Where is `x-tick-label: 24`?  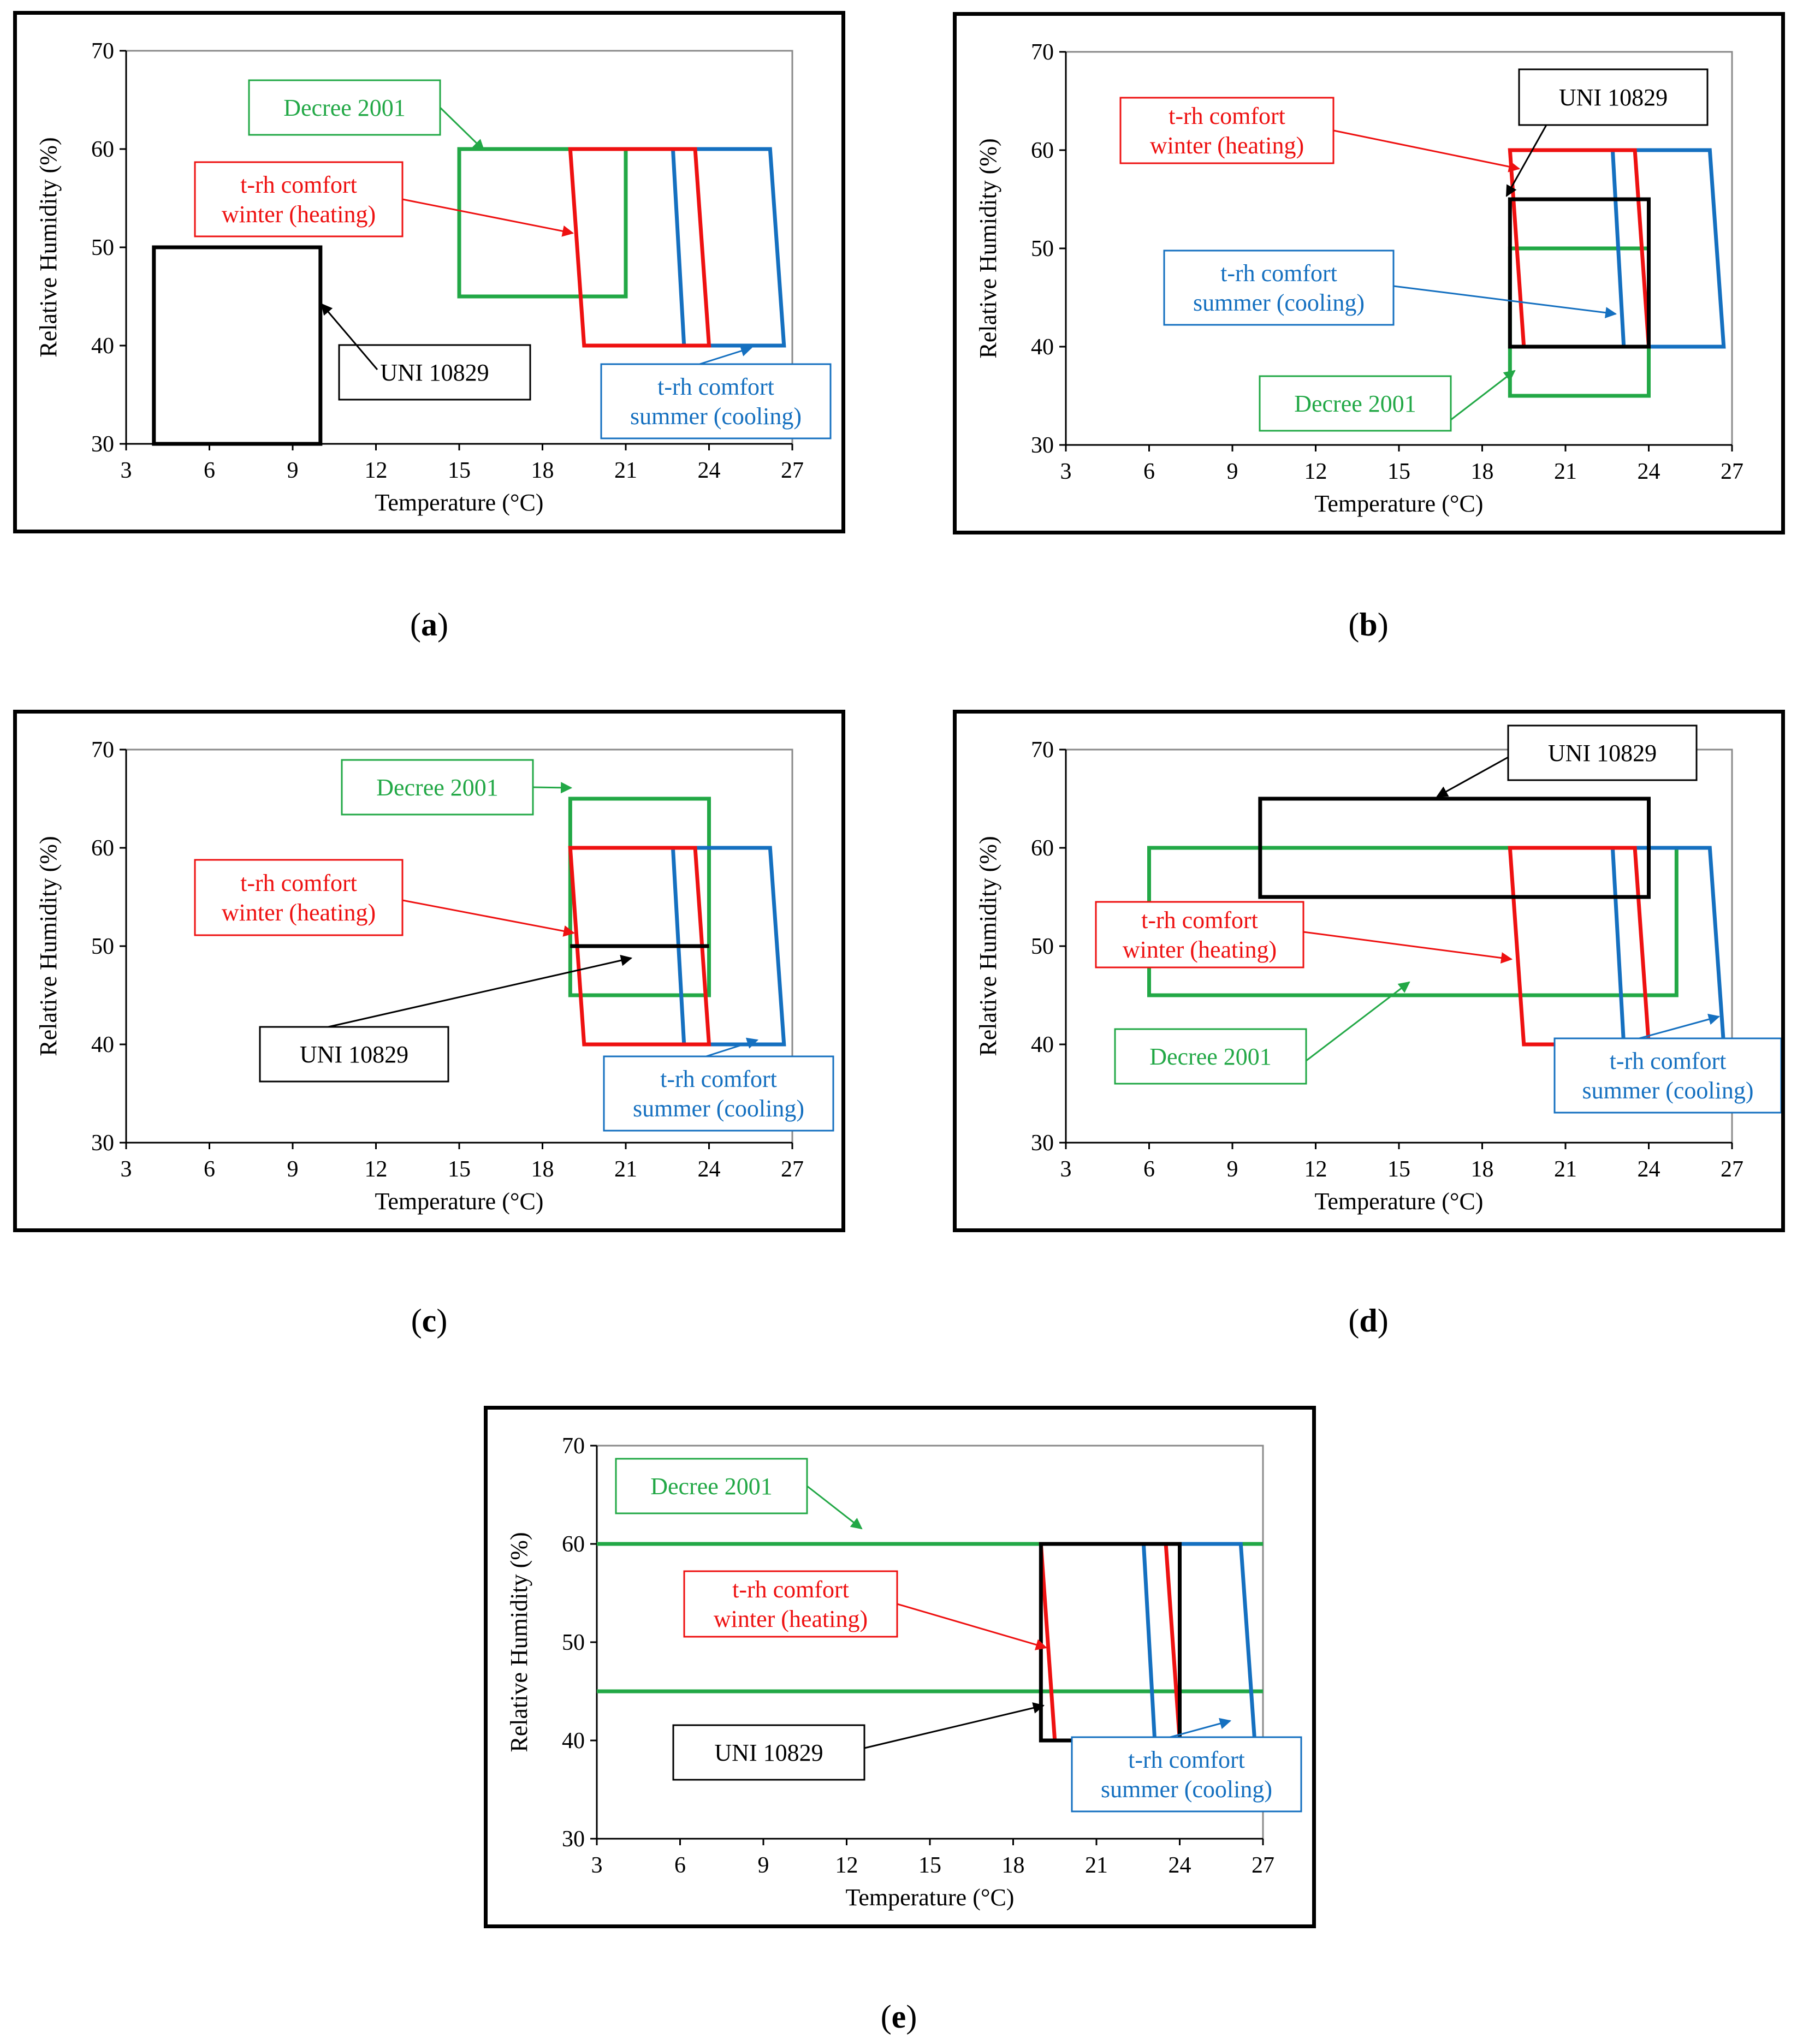 x-tick-label: 24 is located at coordinates (1649, 1169).